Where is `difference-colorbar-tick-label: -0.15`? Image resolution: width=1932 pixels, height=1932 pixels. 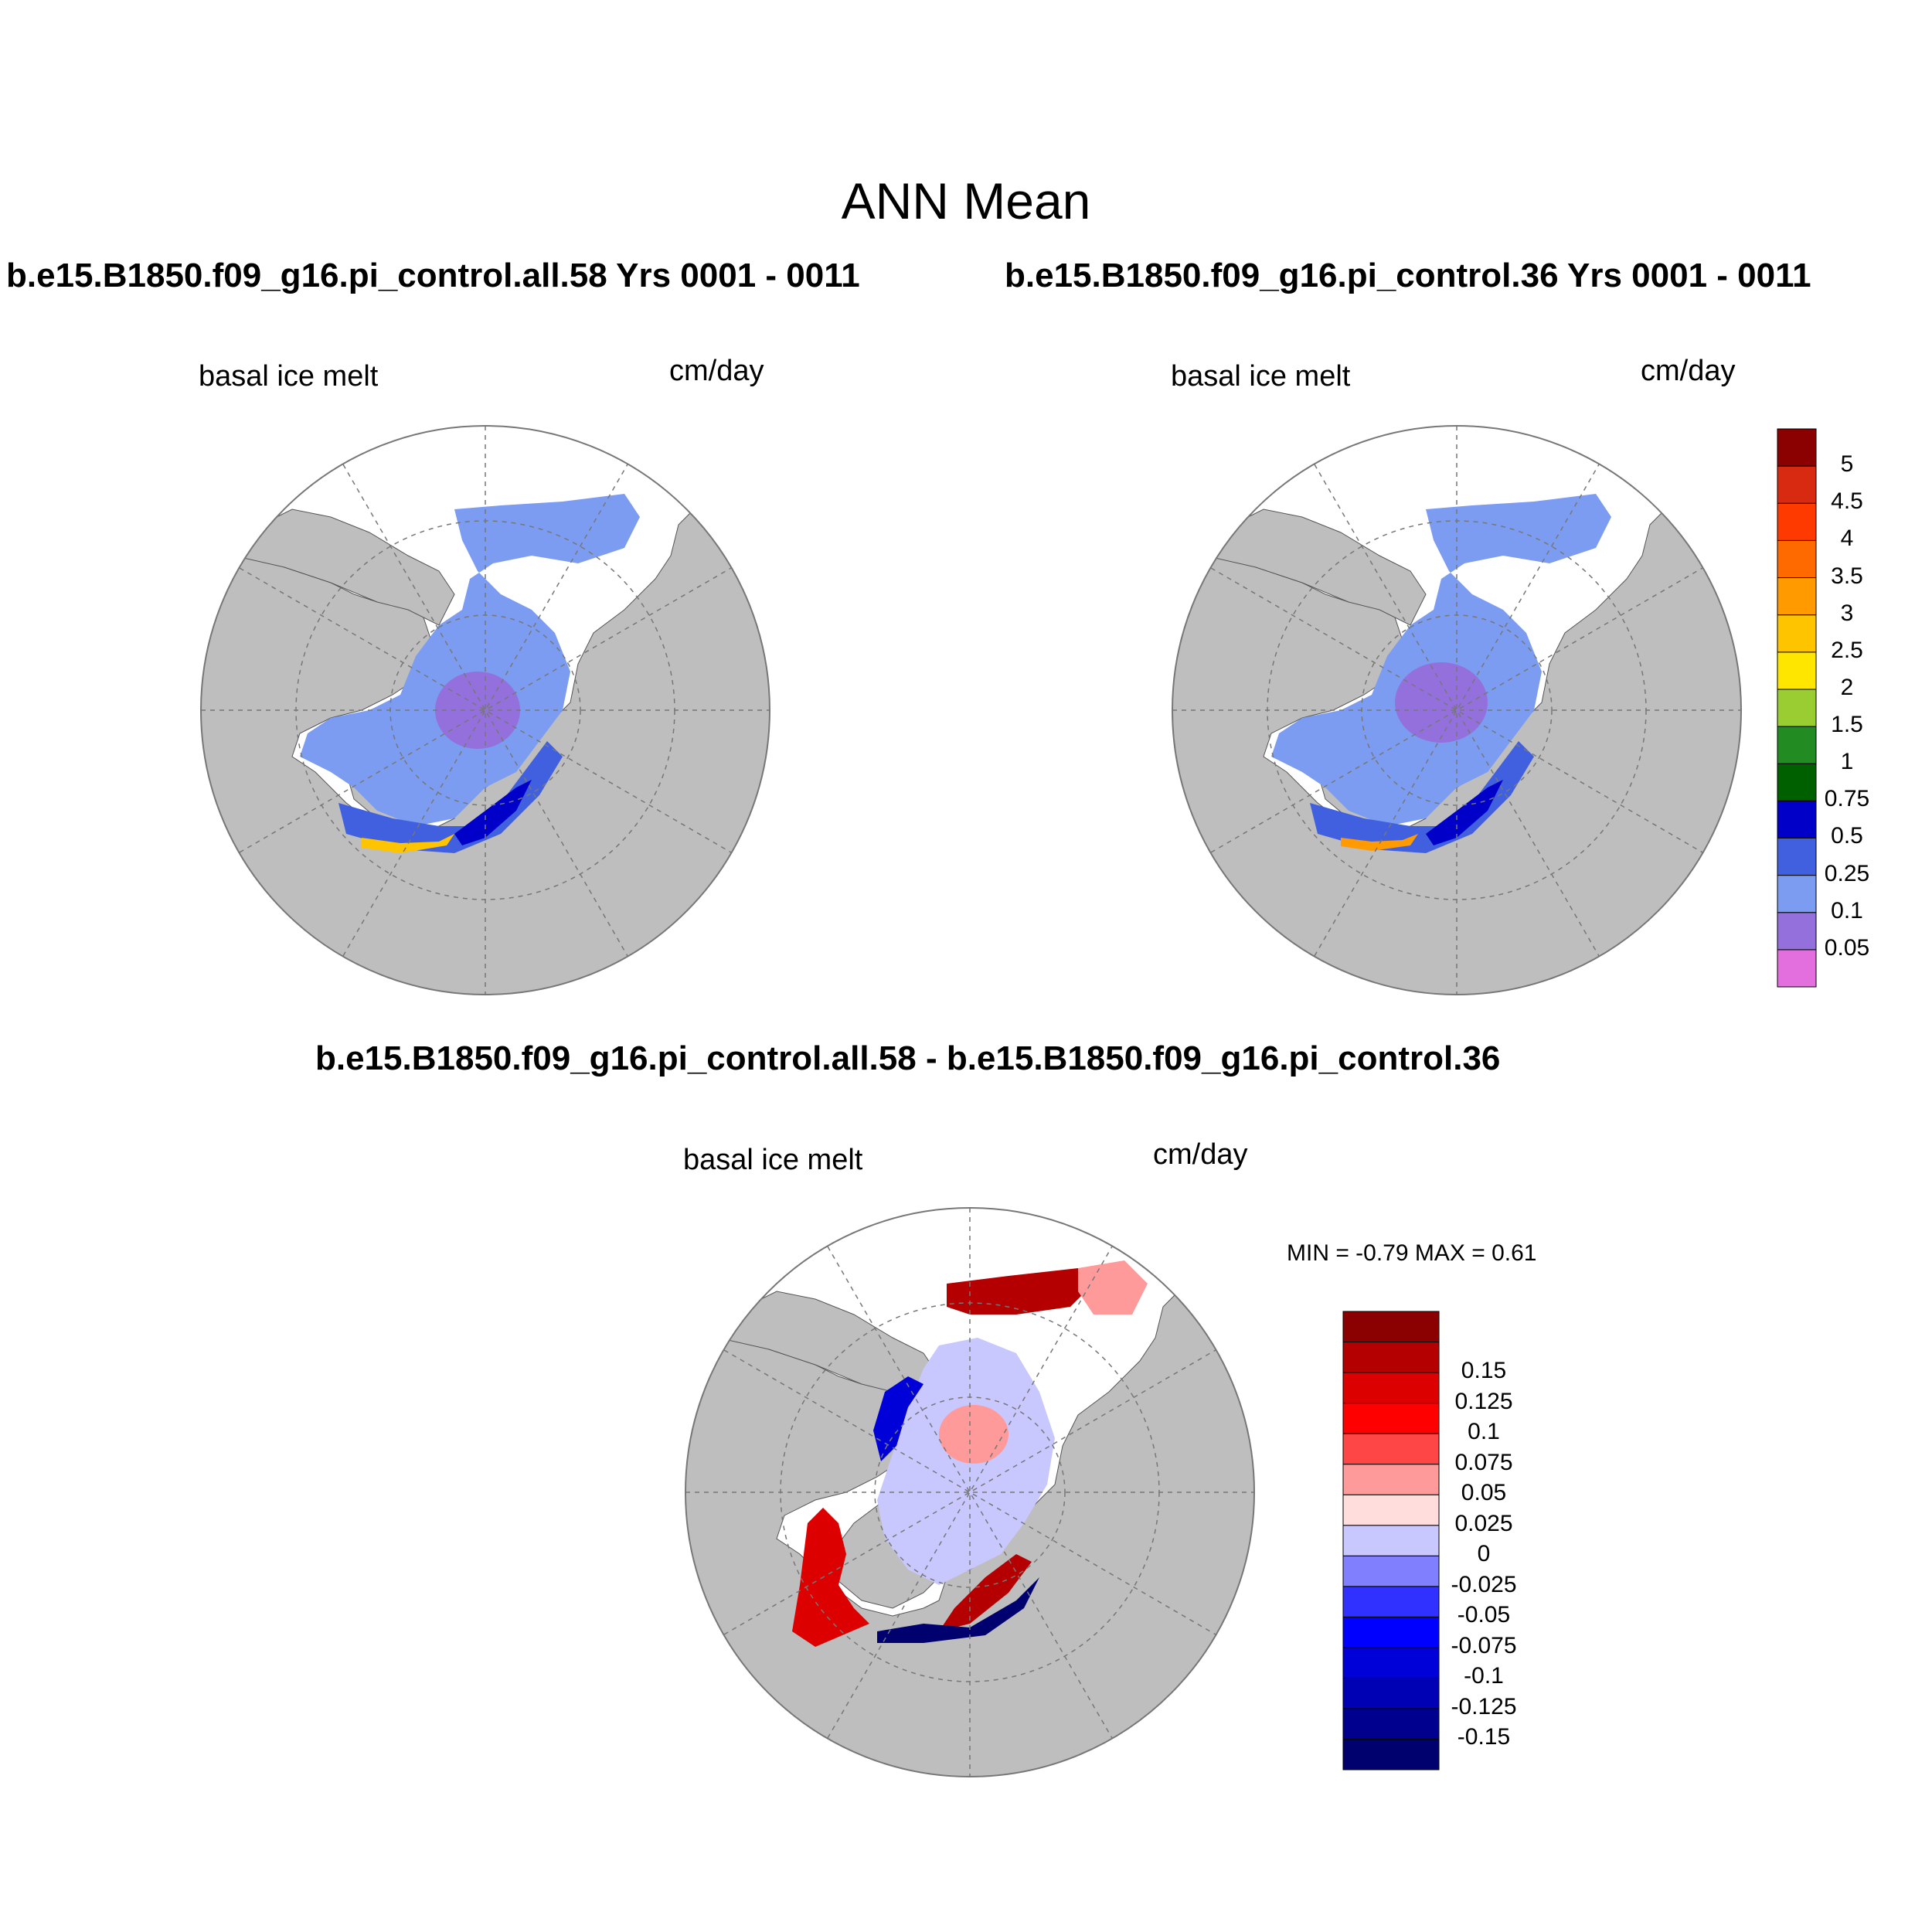 difference-colorbar-tick-label: -0.15 is located at coordinates (1484, 1737).